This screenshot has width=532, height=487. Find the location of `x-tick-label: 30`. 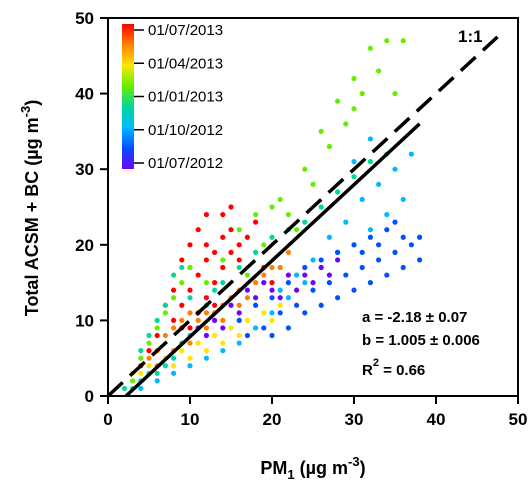

x-tick-label: 30 is located at coordinates (354, 419).